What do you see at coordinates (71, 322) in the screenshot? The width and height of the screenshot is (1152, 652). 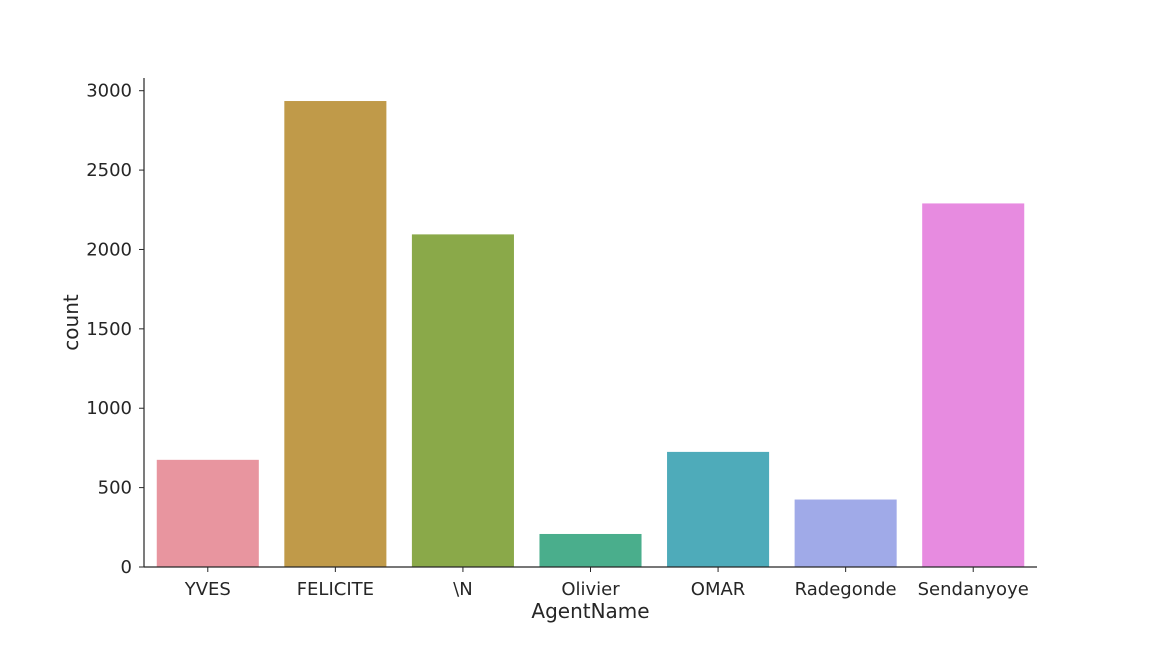 I see `y-axis-label: count` at bounding box center [71, 322].